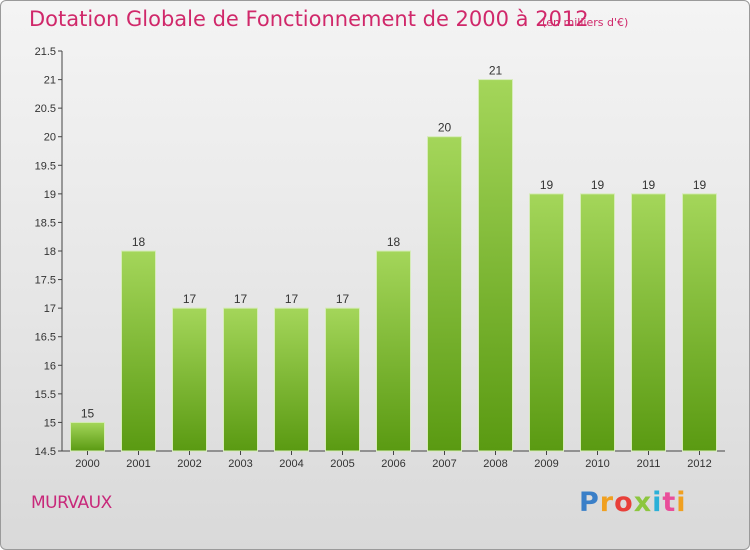 This screenshot has width=750, height=550. What do you see at coordinates (50, 81) in the screenshot?
I see `y-tick-label: 21` at bounding box center [50, 81].